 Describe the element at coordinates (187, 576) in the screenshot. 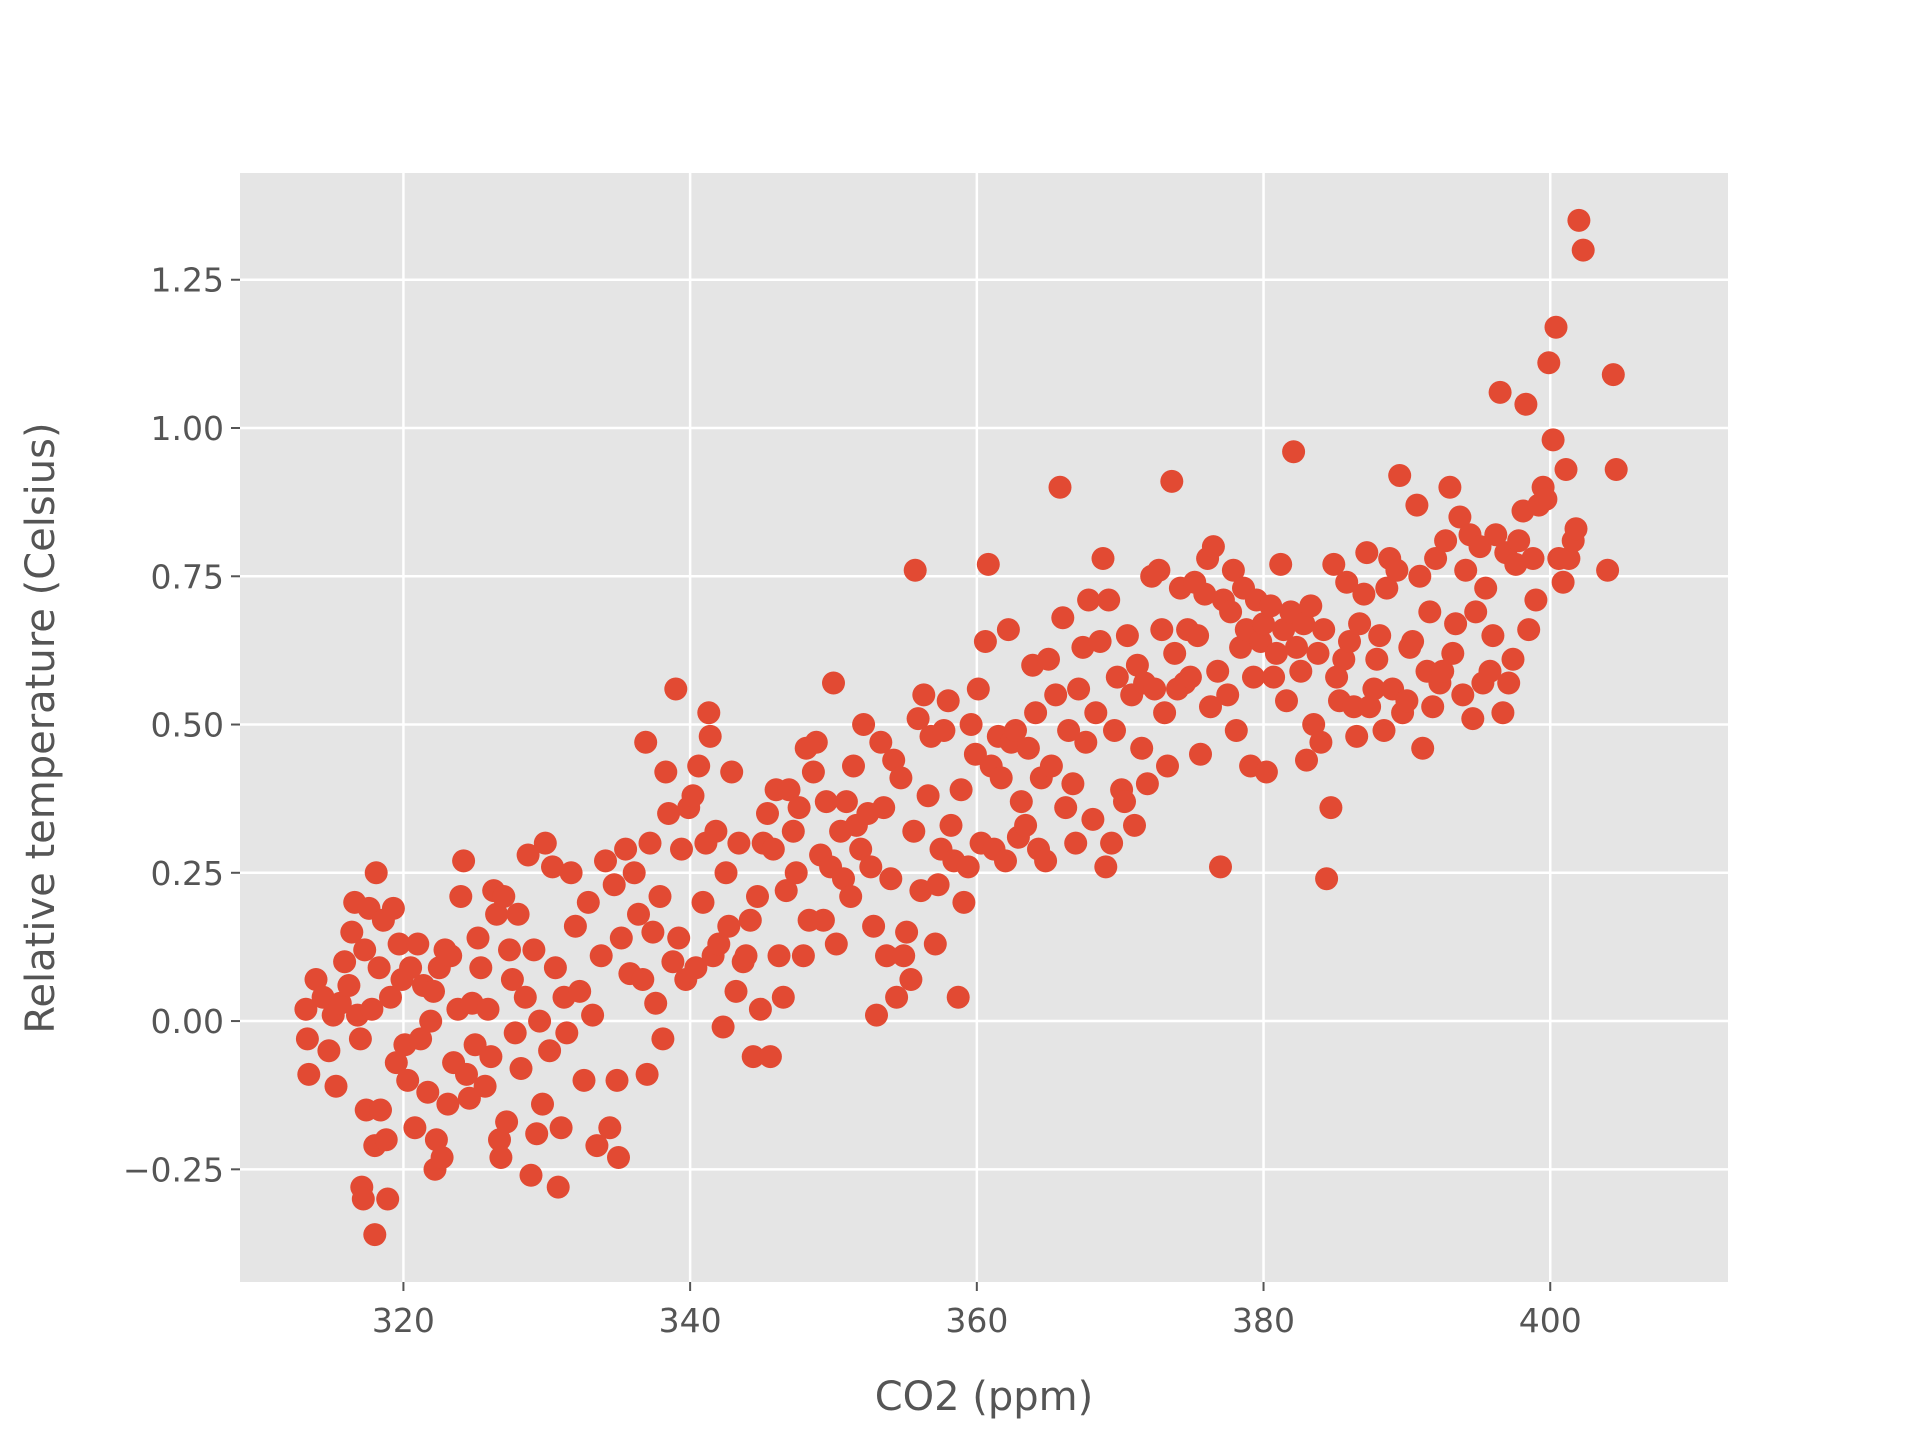

I see `y-tick-label: 0.75` at that location.